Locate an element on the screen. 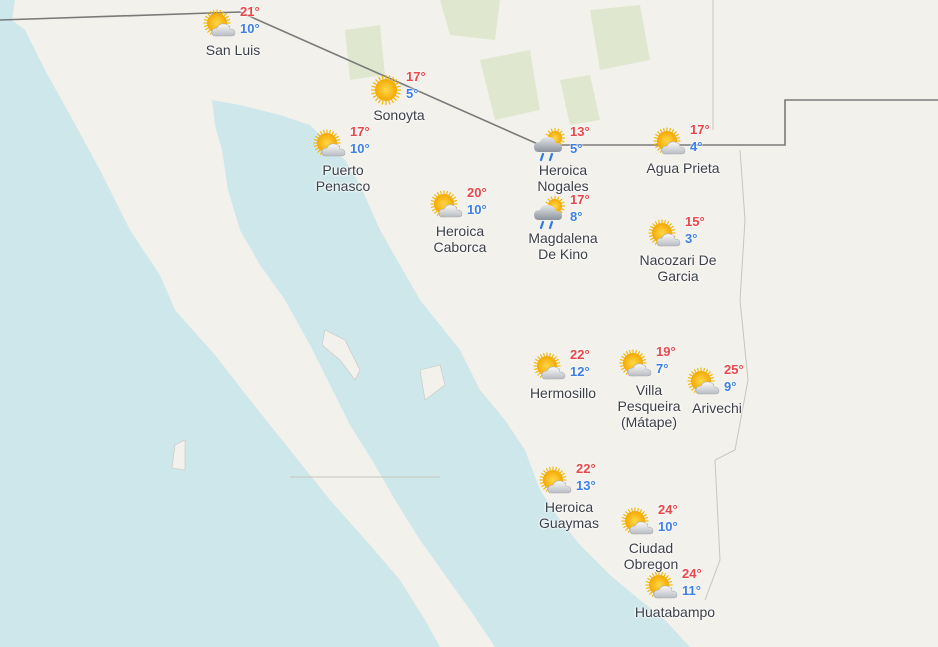 The height and width of the screenshot is (647, 938). city-name-line: Agua Prieta is located at coordinates (683, 168).